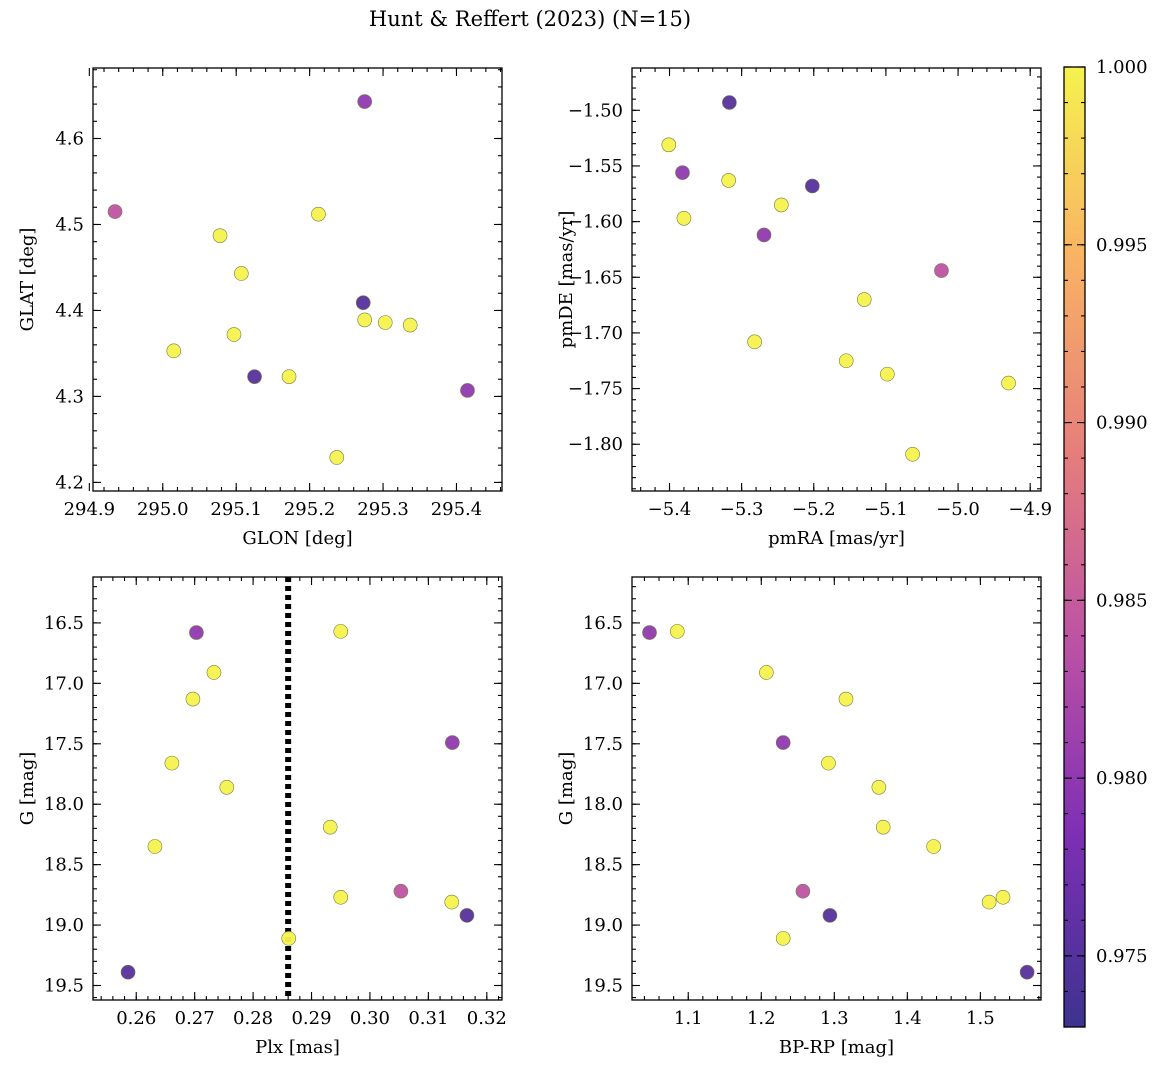  I want to click on x-tick-label: 294.9, so click(90, 509).